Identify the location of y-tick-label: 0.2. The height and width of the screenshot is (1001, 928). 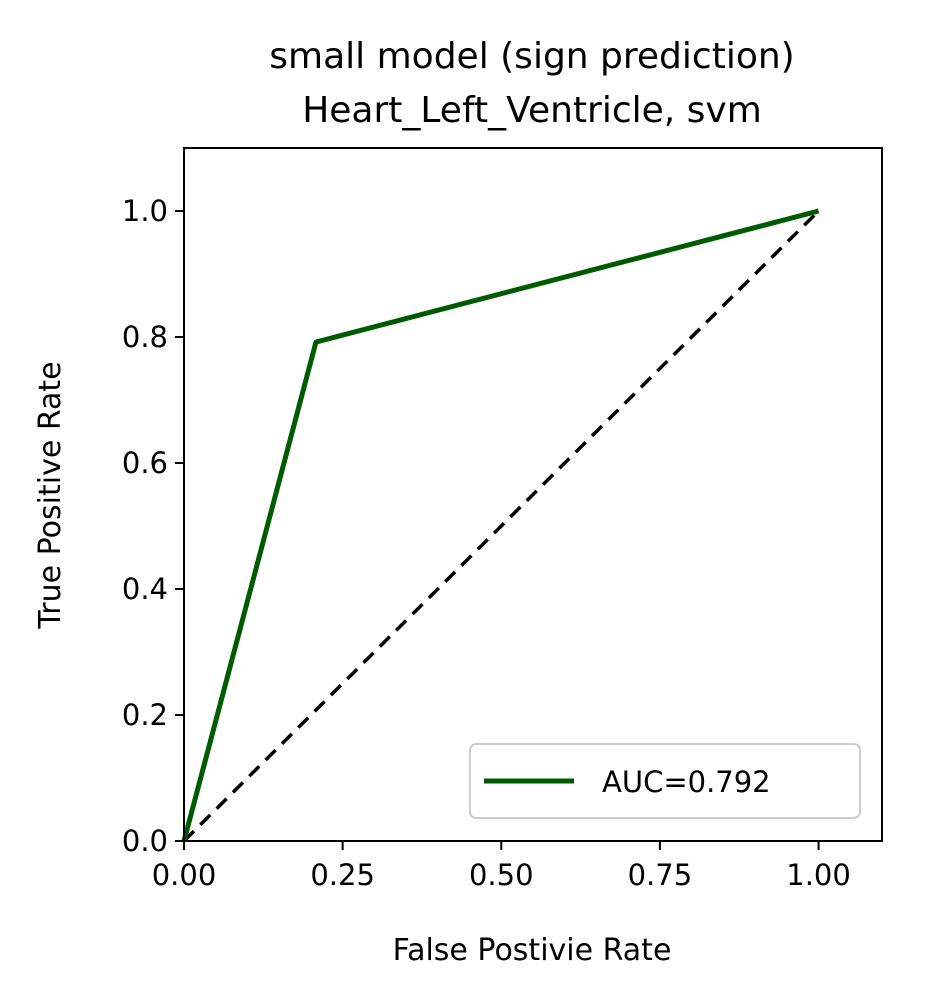
(145, 715).